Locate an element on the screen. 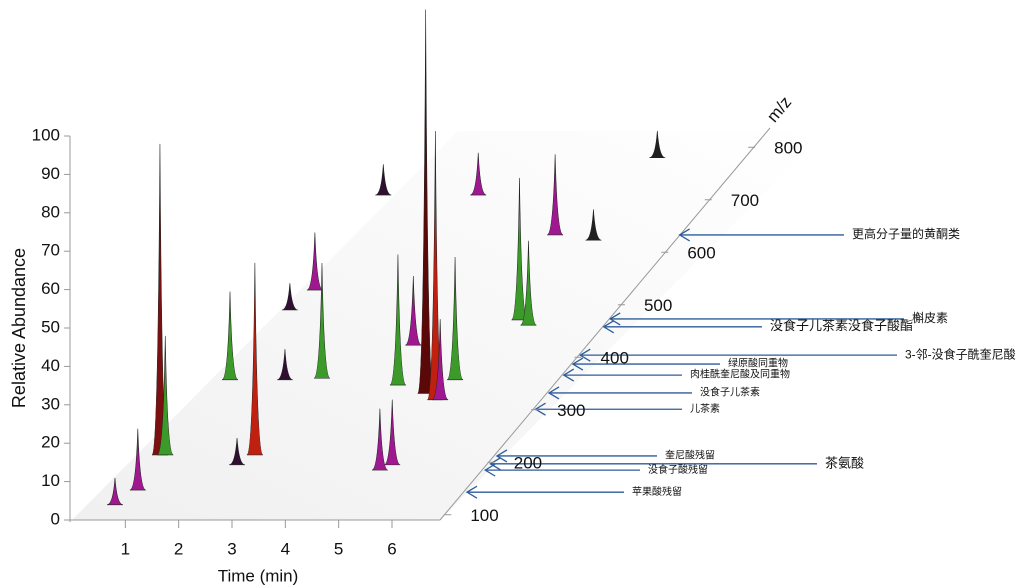  z-tick-label: 600 is located at coordinates (701, 253).